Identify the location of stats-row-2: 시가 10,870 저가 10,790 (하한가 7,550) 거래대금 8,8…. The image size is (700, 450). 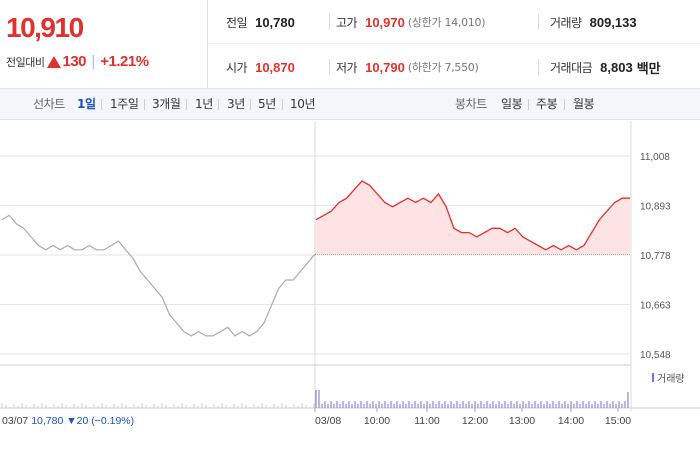
(454, 67).